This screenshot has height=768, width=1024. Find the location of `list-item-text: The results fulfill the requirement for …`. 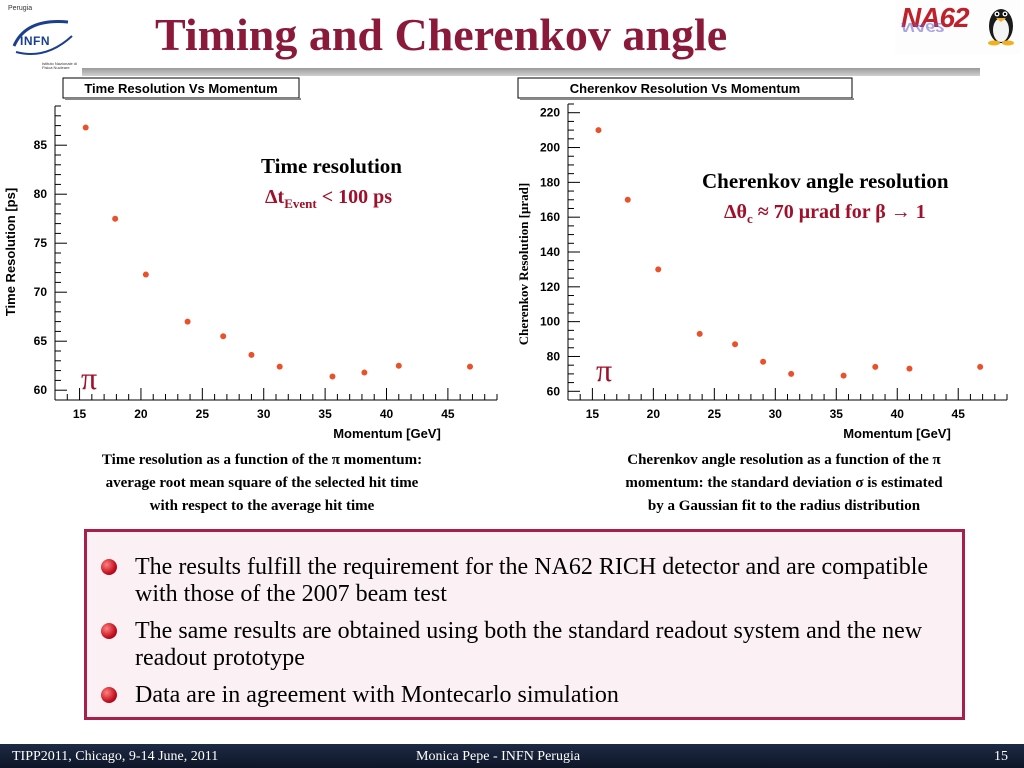

list-item-text: The results fulfill the requirement for … is located at coordinates (532, 580).